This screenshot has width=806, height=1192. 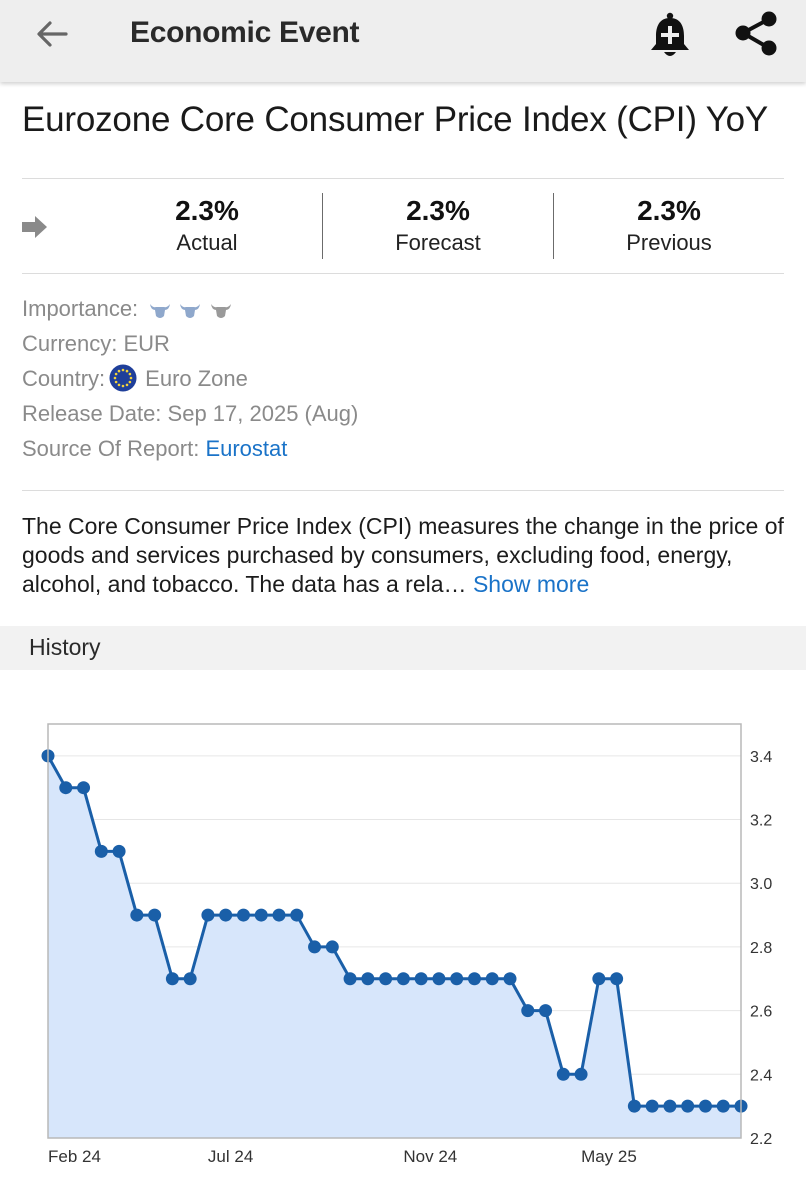 What do you see at coordinates (761, 821) in the screenshot?
I see `y-tick-label: 3.2` at bounding box center [761, 821].